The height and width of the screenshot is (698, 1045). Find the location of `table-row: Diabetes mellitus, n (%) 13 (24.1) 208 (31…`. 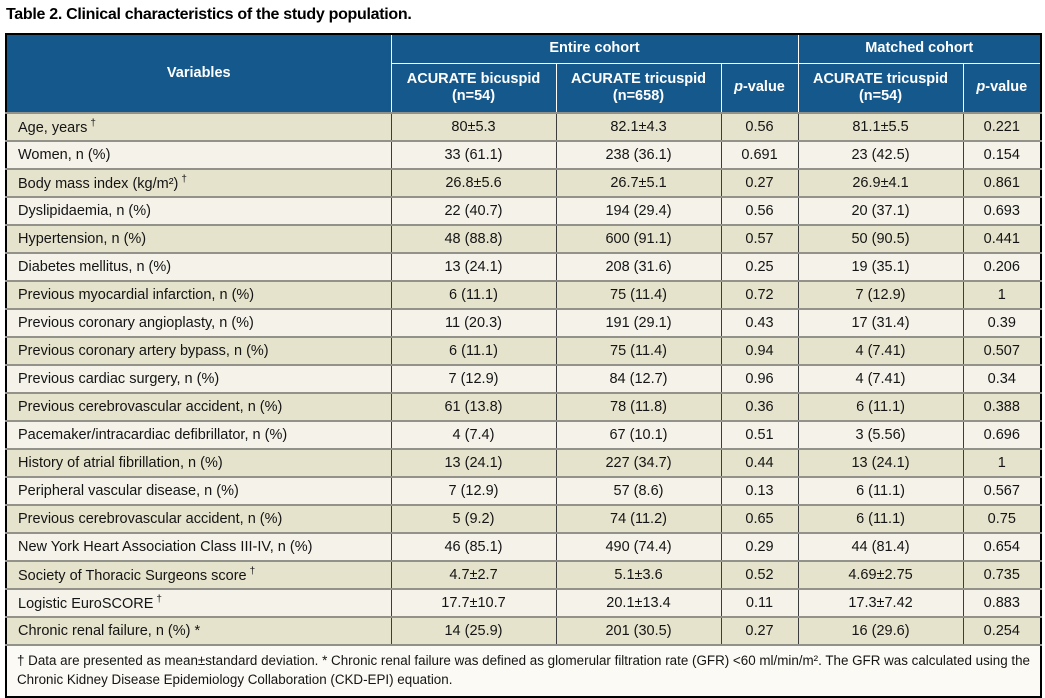

table-row: Diabetes mellitus, n (%) 13 (24.1) 208 (31… is located at coordinates (524, 266).